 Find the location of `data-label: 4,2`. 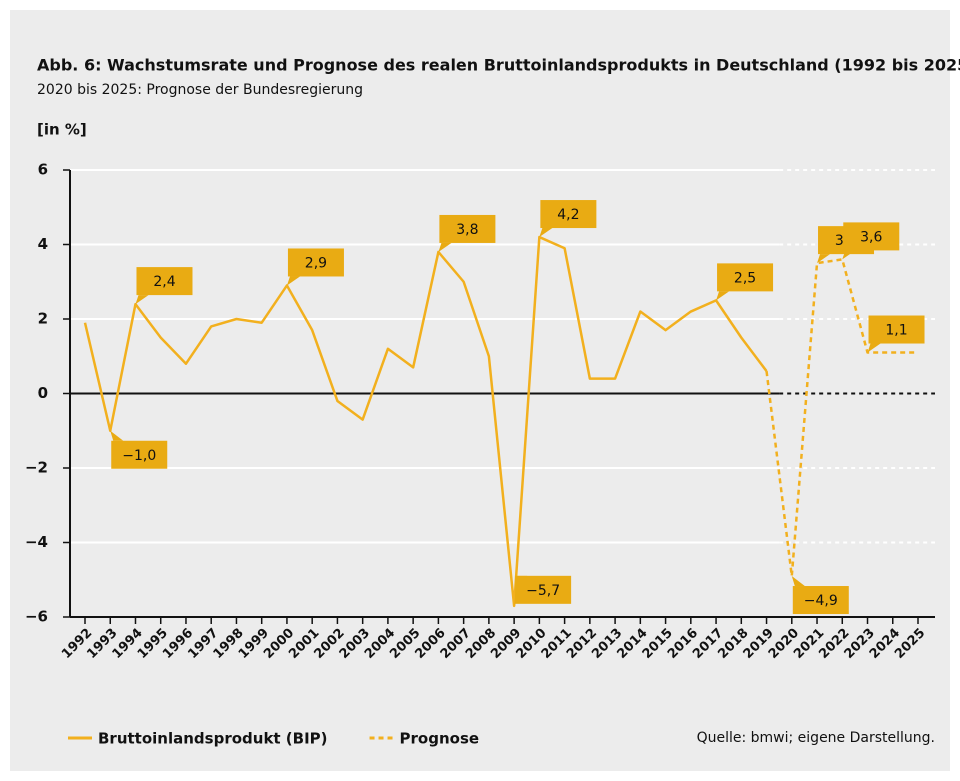

data-label: 4,2 is located at coordinates (568, 215).